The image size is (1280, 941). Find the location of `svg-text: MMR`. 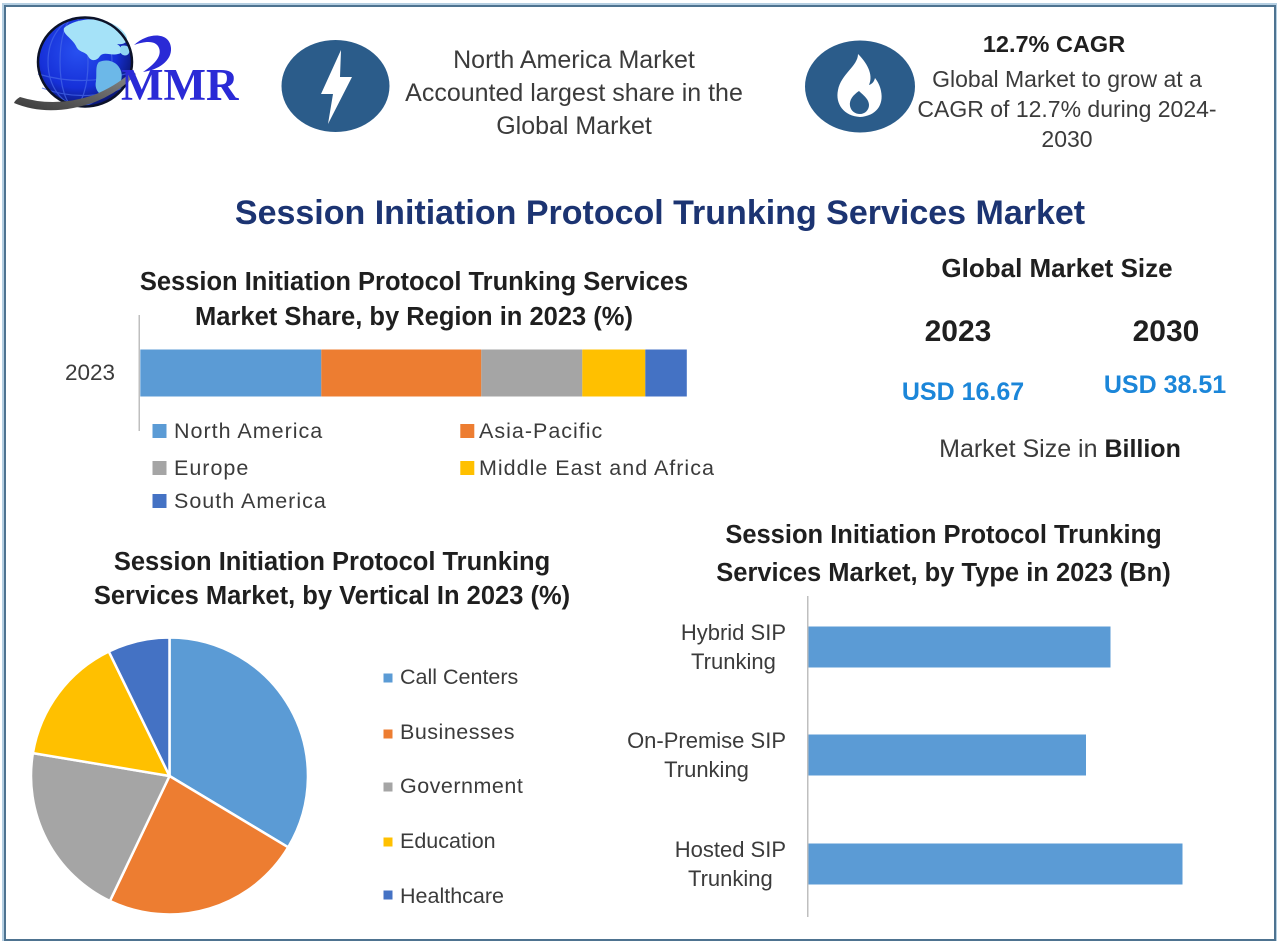

svg-text: MMR is located at coordinates (180, 85).